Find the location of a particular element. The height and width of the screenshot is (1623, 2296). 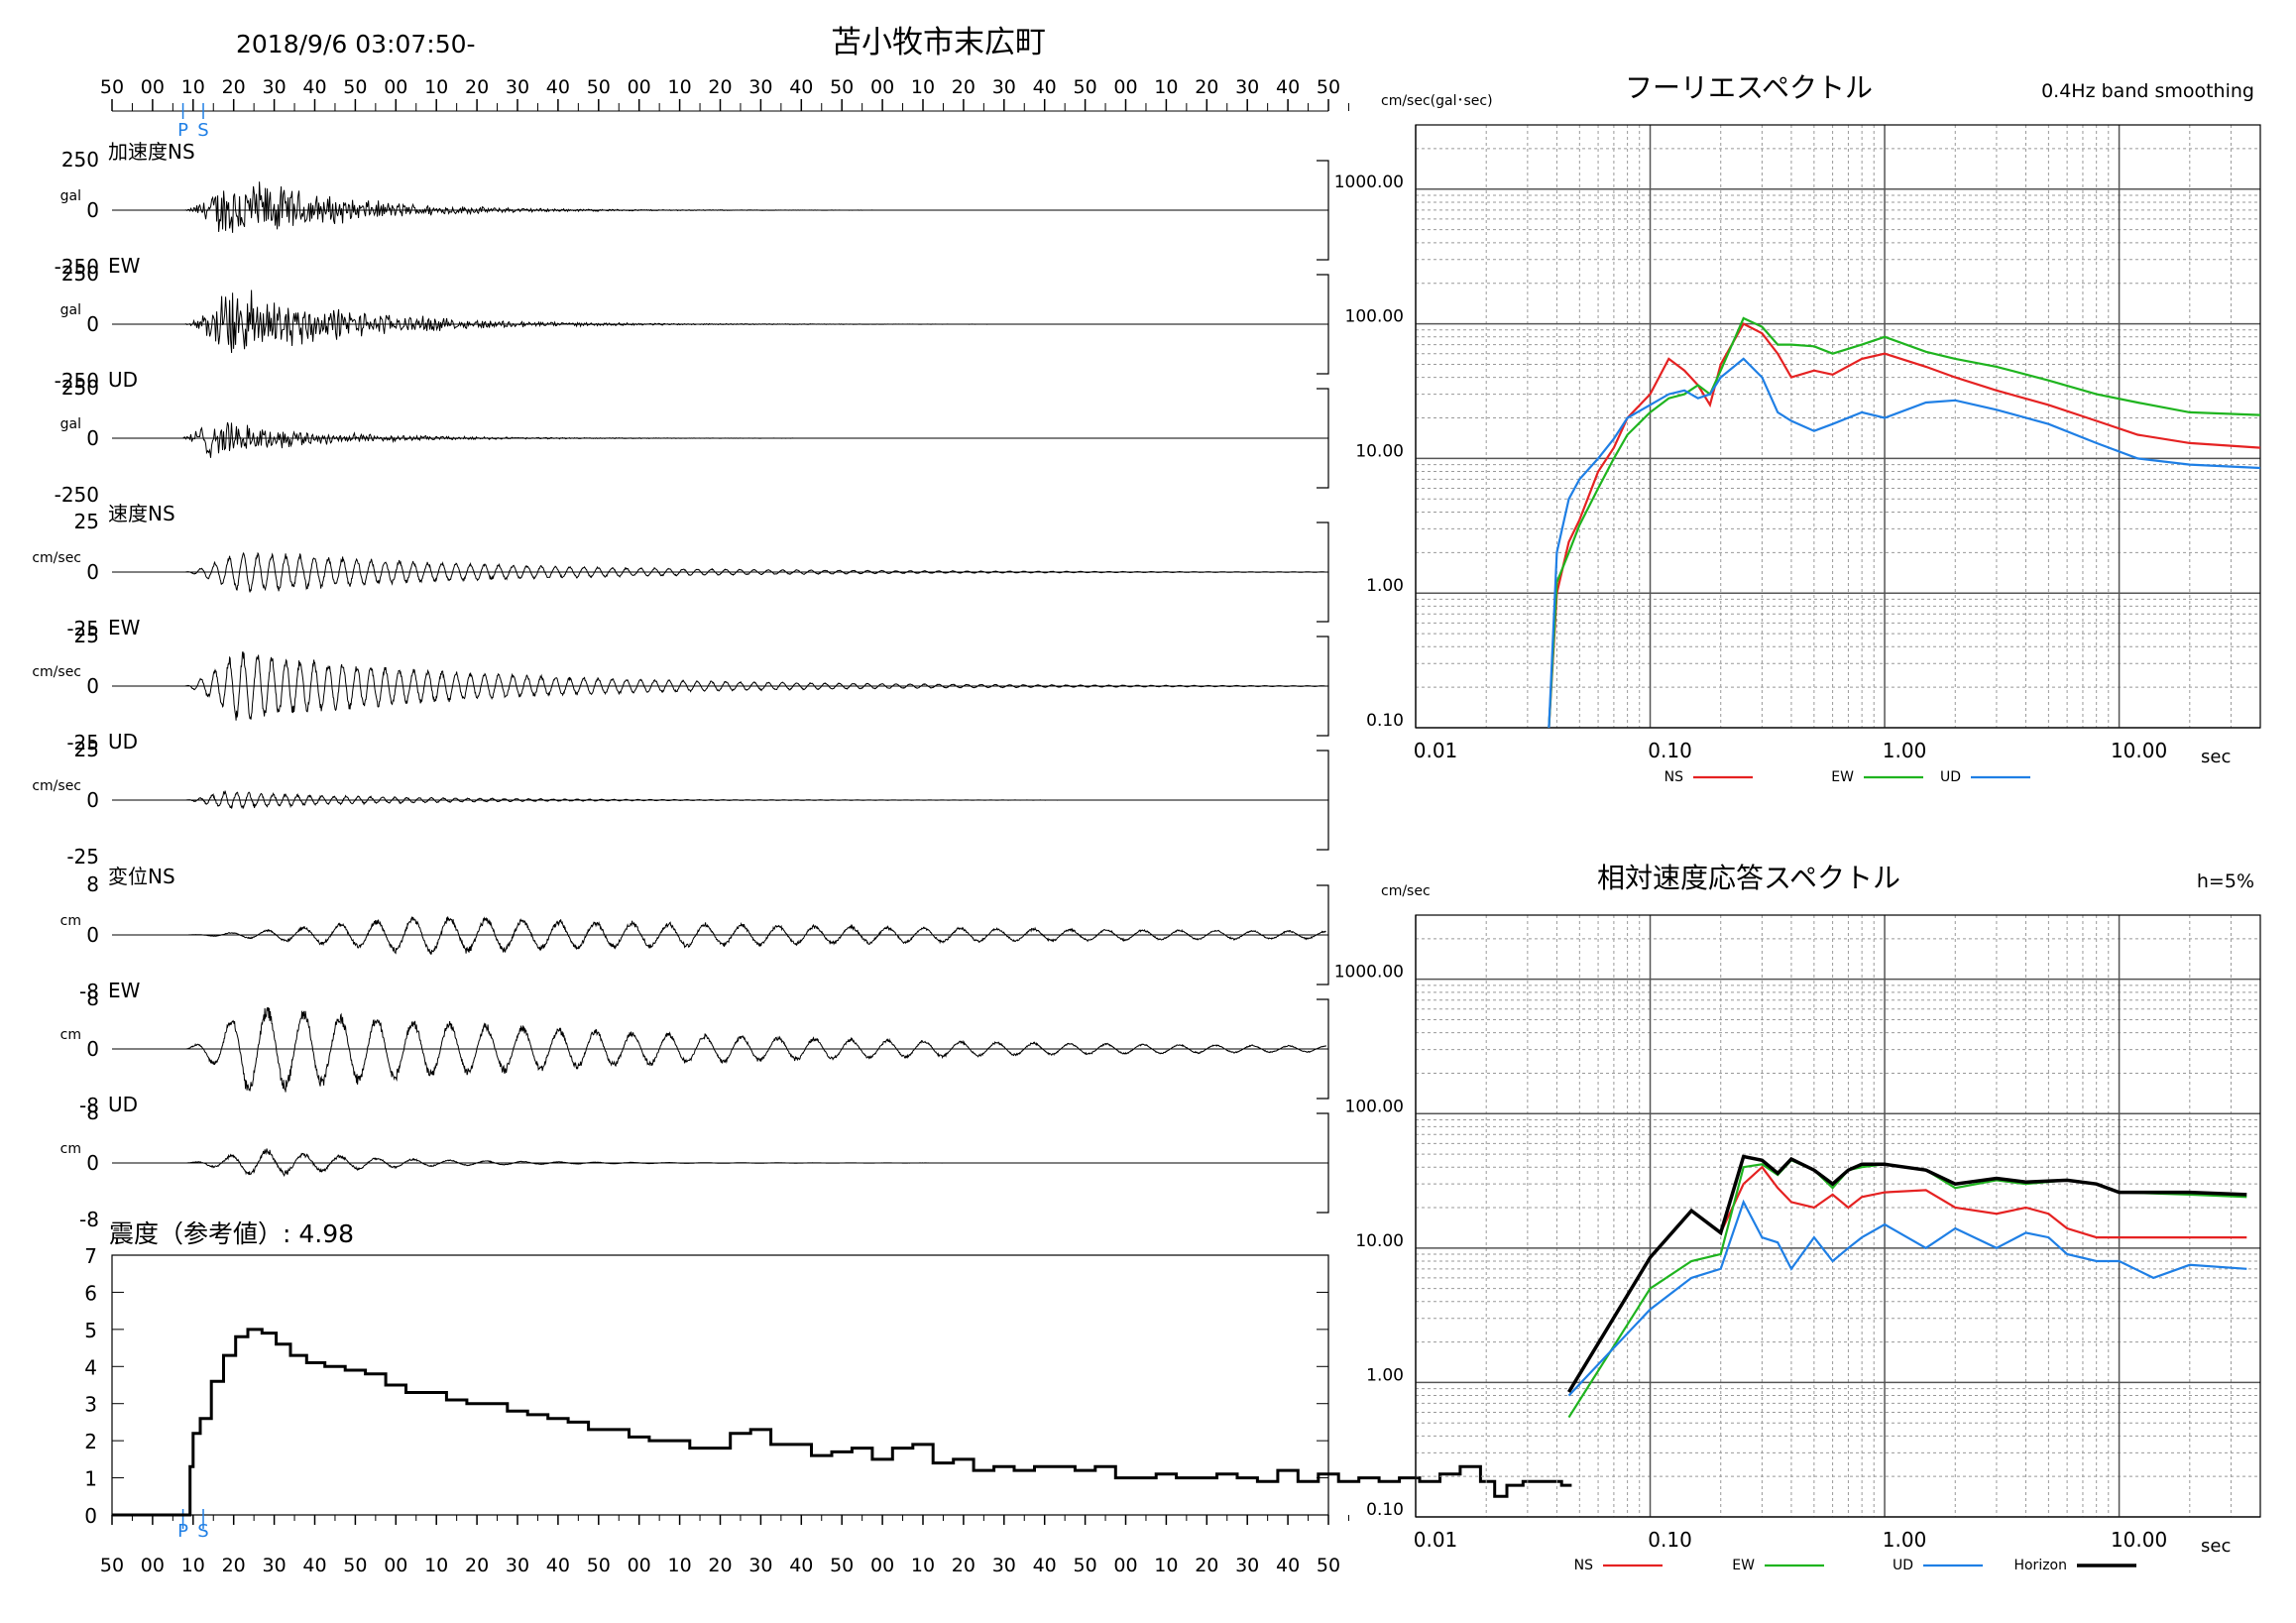

waveform-panel-cont-UD: 25 0 -25 cm/sec UD is located at coordinates (680, 799).